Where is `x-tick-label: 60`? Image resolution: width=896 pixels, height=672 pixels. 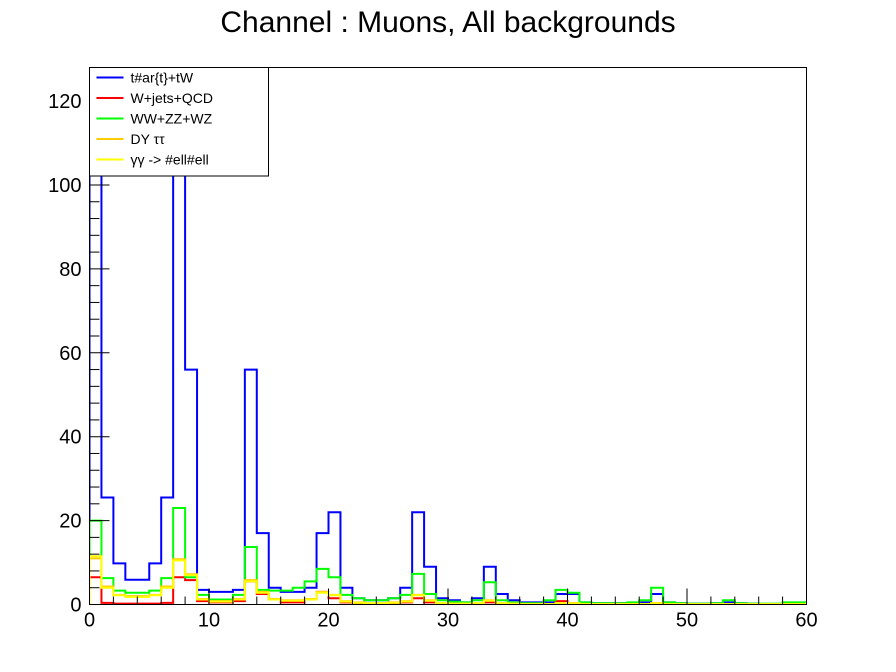
x-tick-label: 60 is located at coordinates (806, 621).